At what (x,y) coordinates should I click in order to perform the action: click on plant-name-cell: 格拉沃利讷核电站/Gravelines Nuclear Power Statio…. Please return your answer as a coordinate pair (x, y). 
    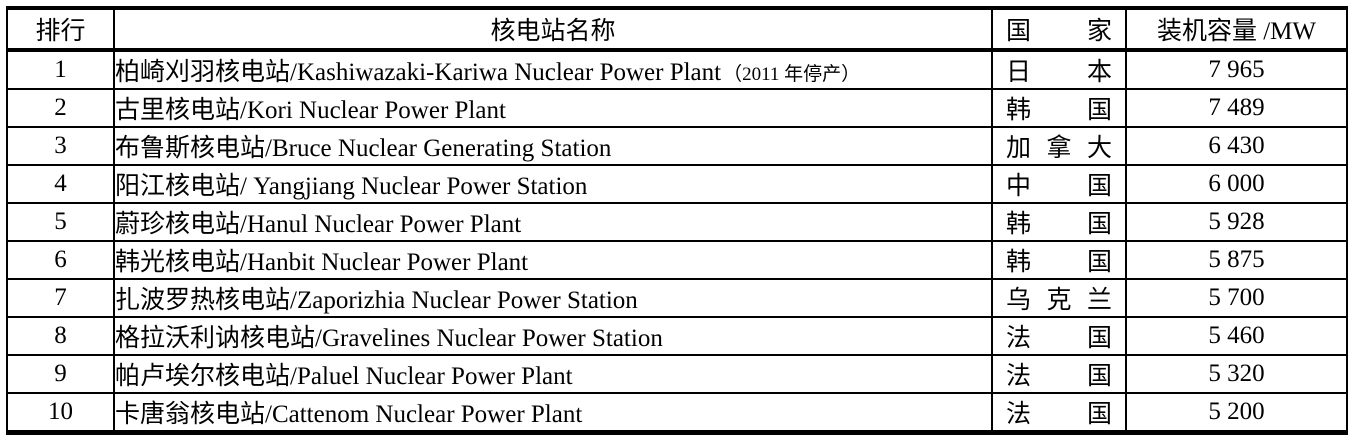
    Looking at the image, I should click on (553, 336).